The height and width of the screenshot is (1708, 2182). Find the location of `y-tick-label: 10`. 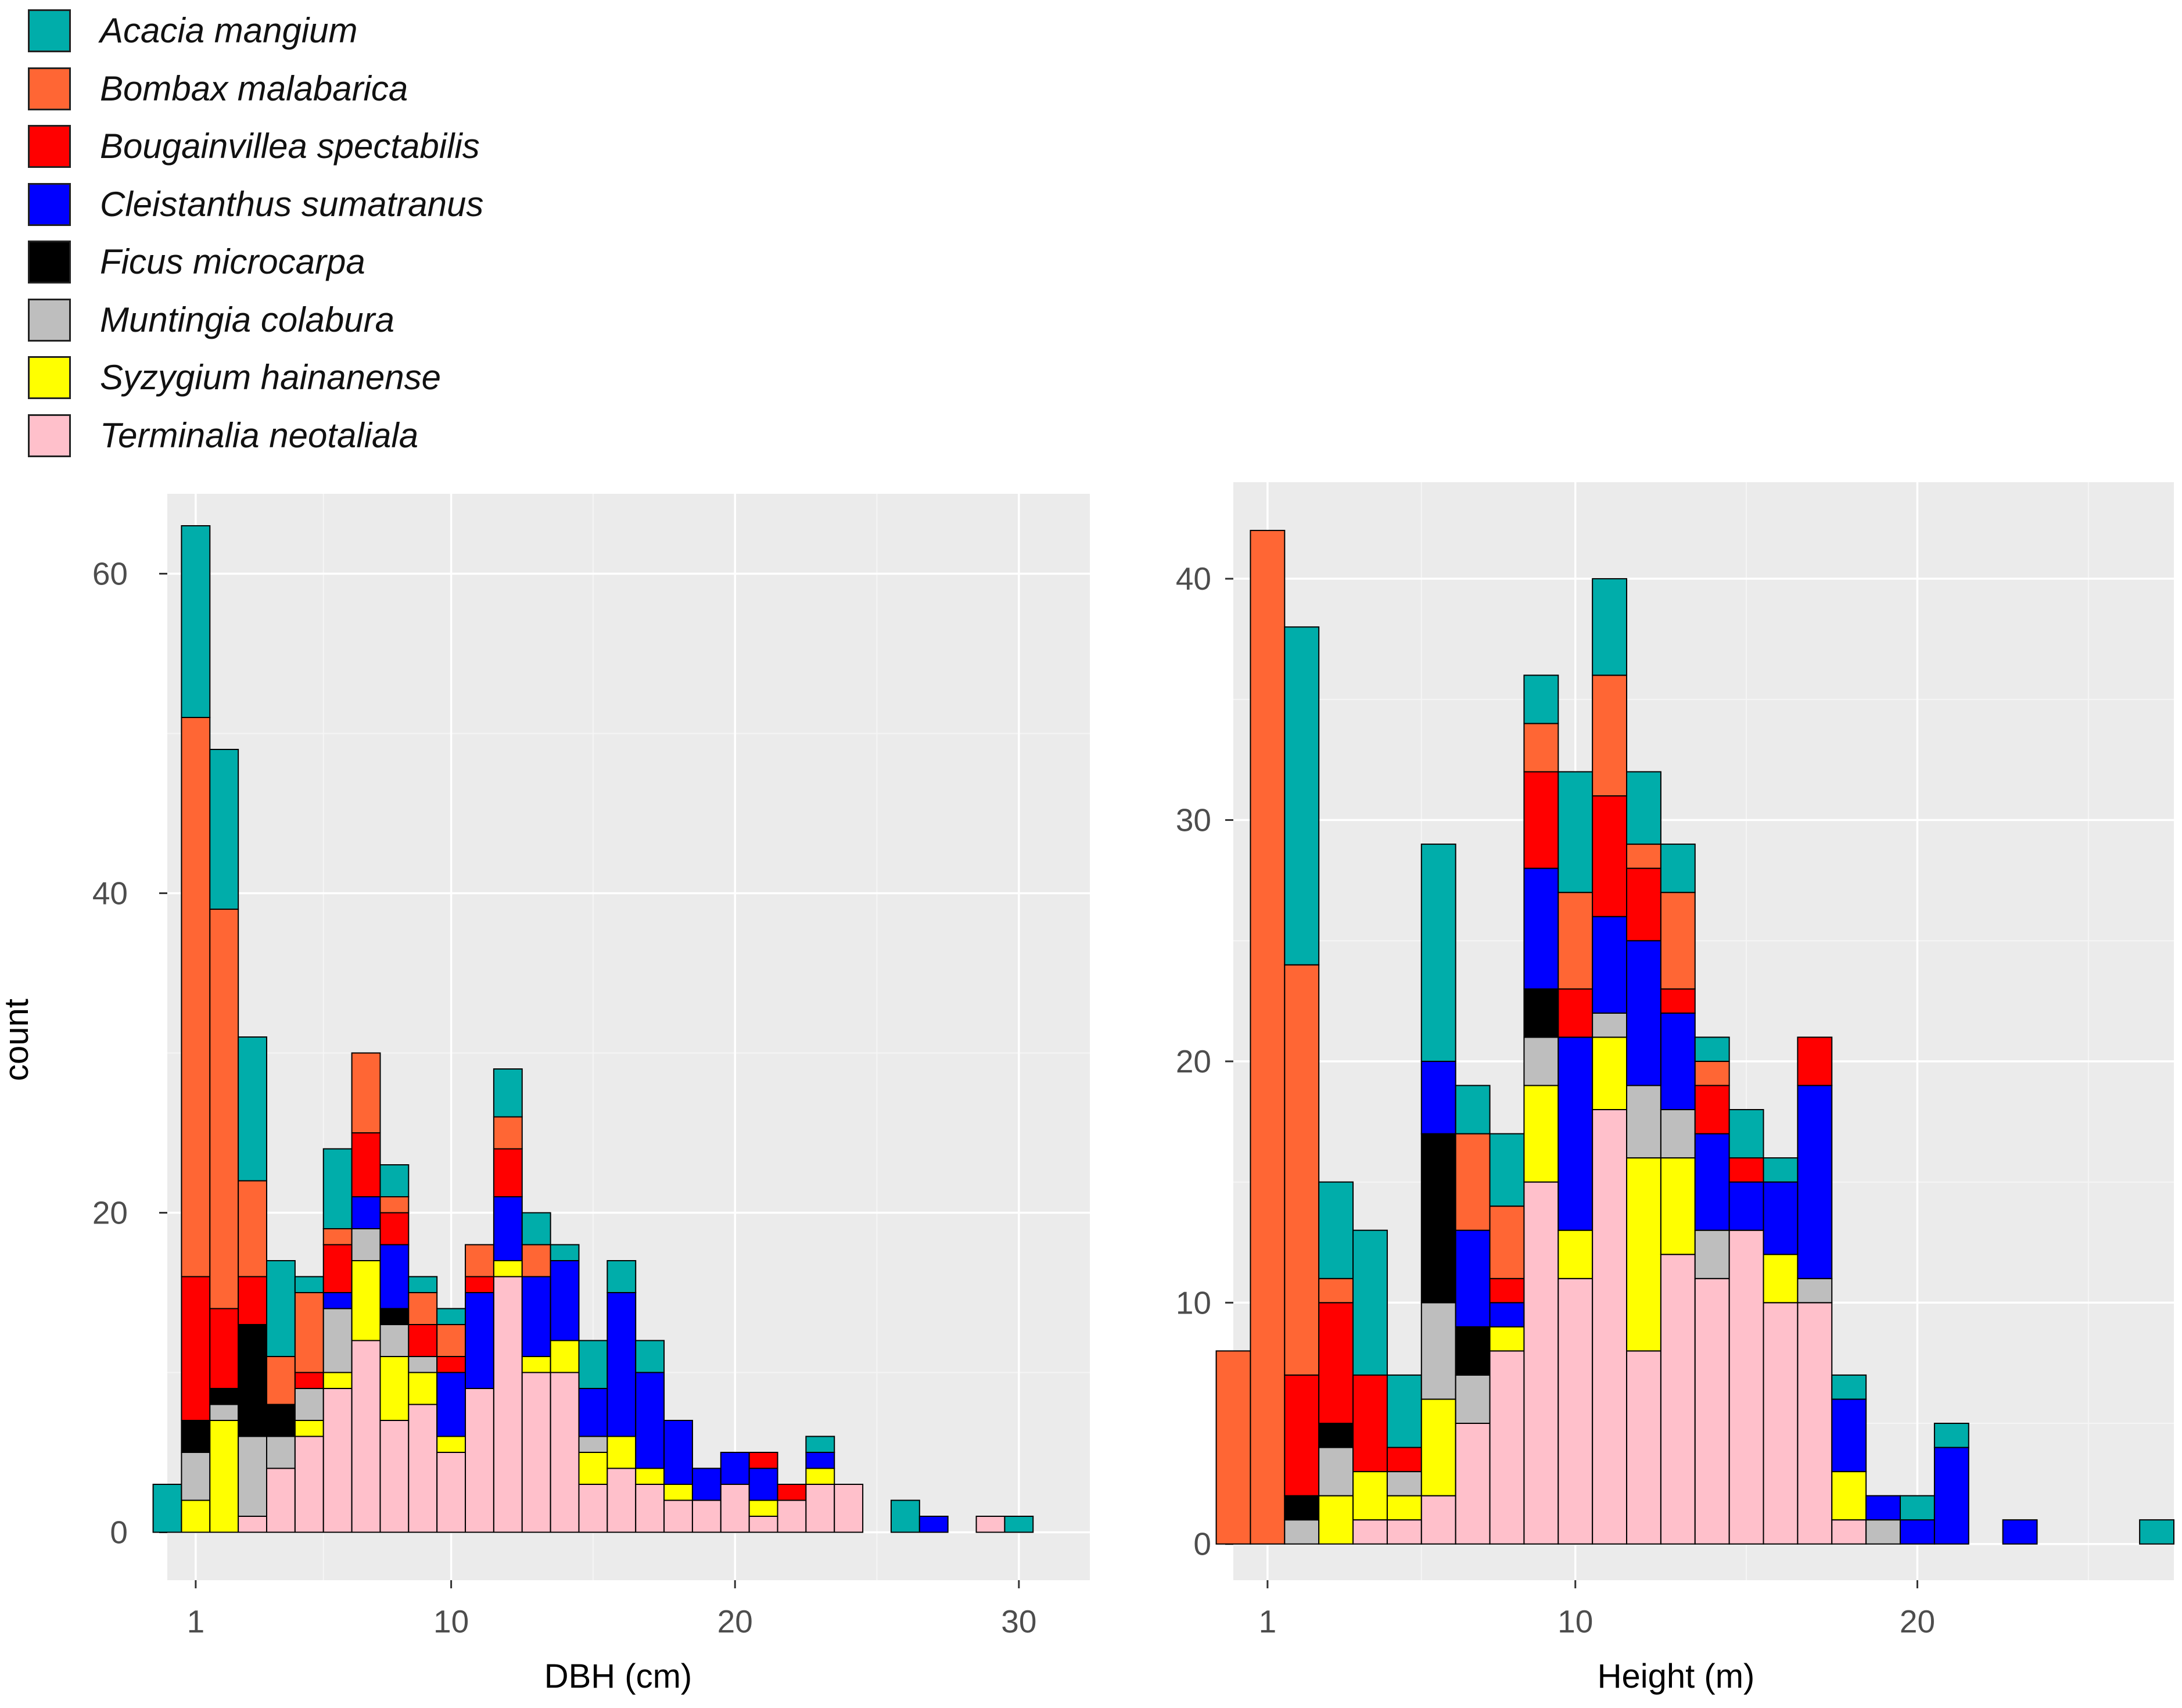

y-tick-label: 10 is located at coordinates (1193, 1302).